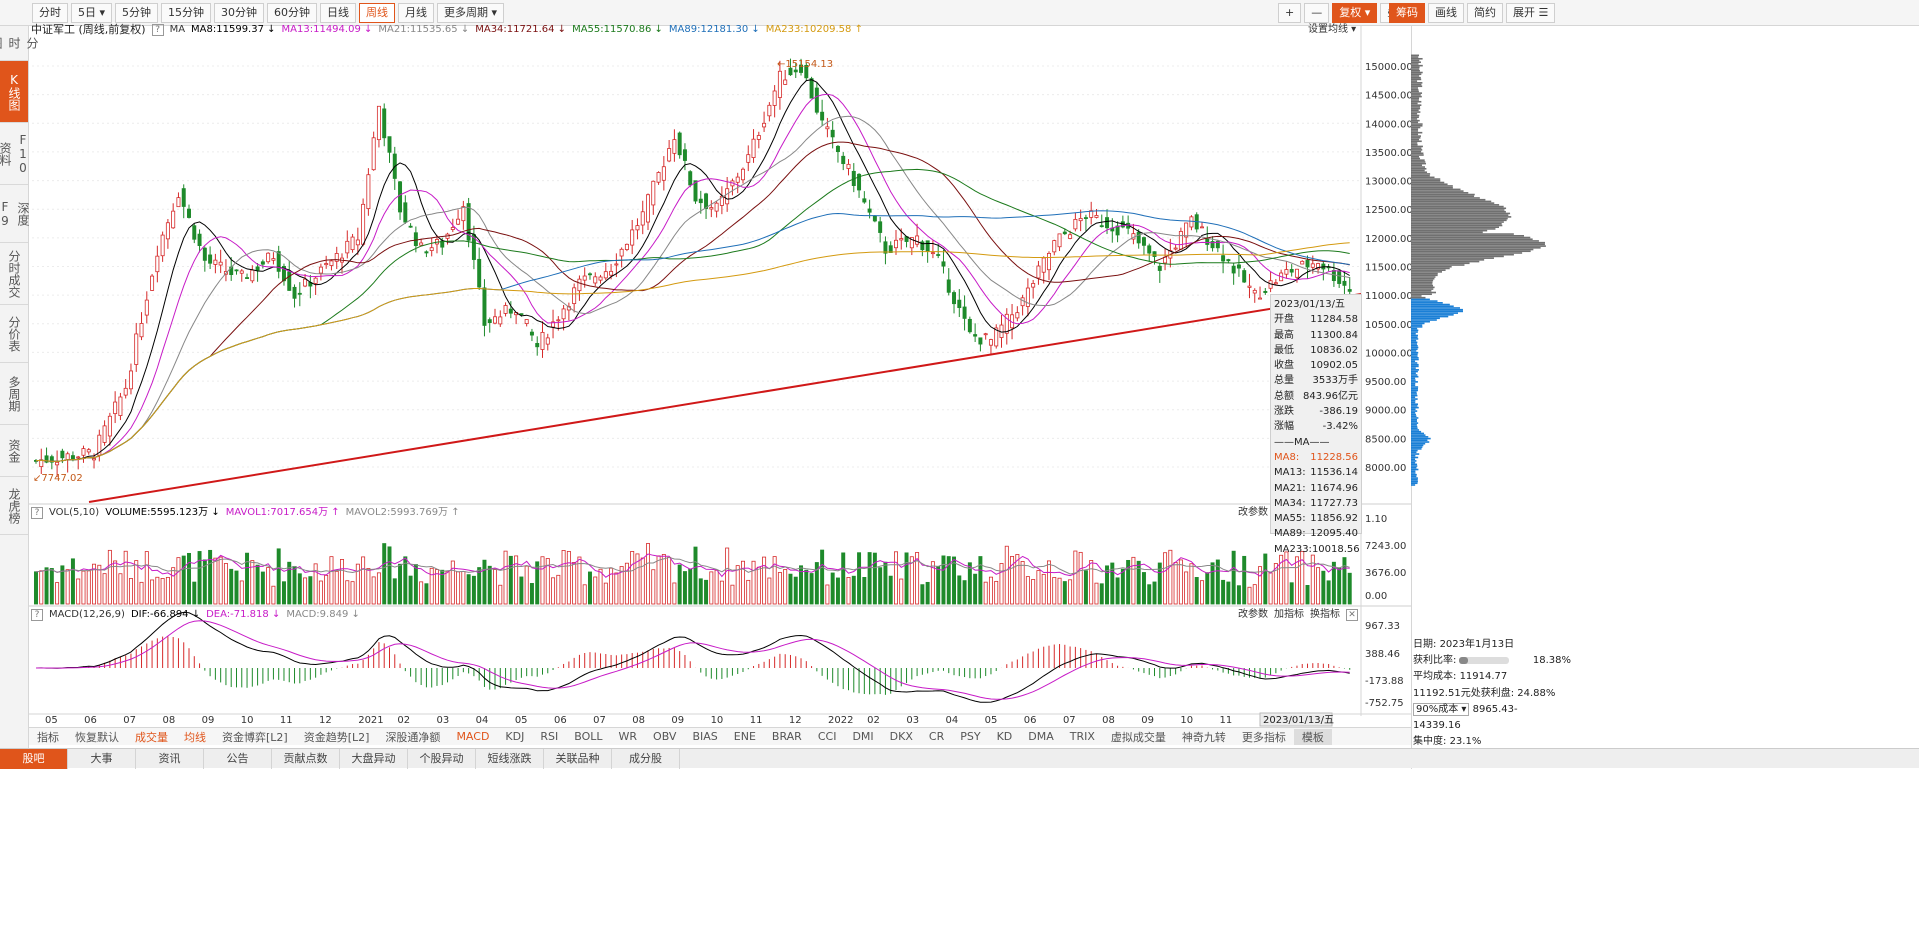 The image size is (1919, 941). What do you see at coordinates (1082, 736) in the screenshot?
I see `indicator-tab: TRIX` at bounding box center [1082, 736].